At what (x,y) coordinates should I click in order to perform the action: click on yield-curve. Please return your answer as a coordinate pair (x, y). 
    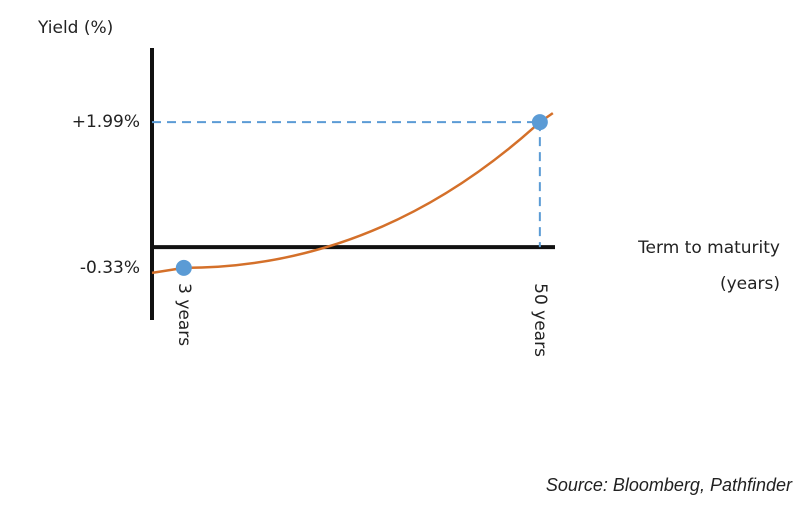
    Looking at the image, I should click on (362, 195).